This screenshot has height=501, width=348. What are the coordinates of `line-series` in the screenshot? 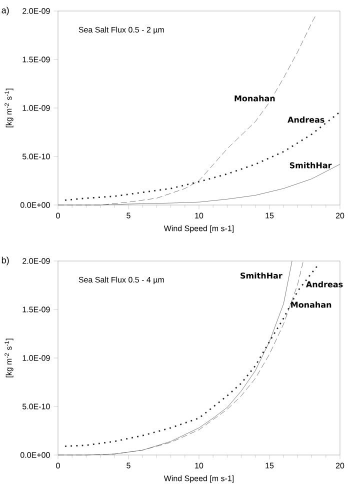 It's located at (202, 156).